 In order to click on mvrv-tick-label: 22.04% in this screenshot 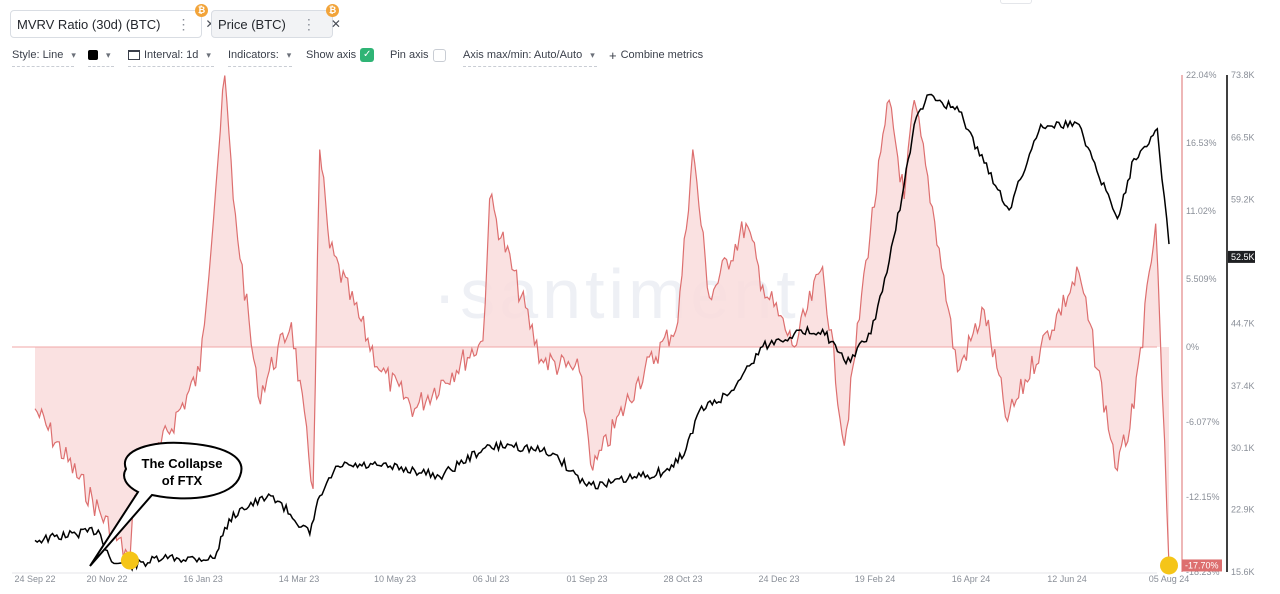, I will do `click(1201, 75)`.